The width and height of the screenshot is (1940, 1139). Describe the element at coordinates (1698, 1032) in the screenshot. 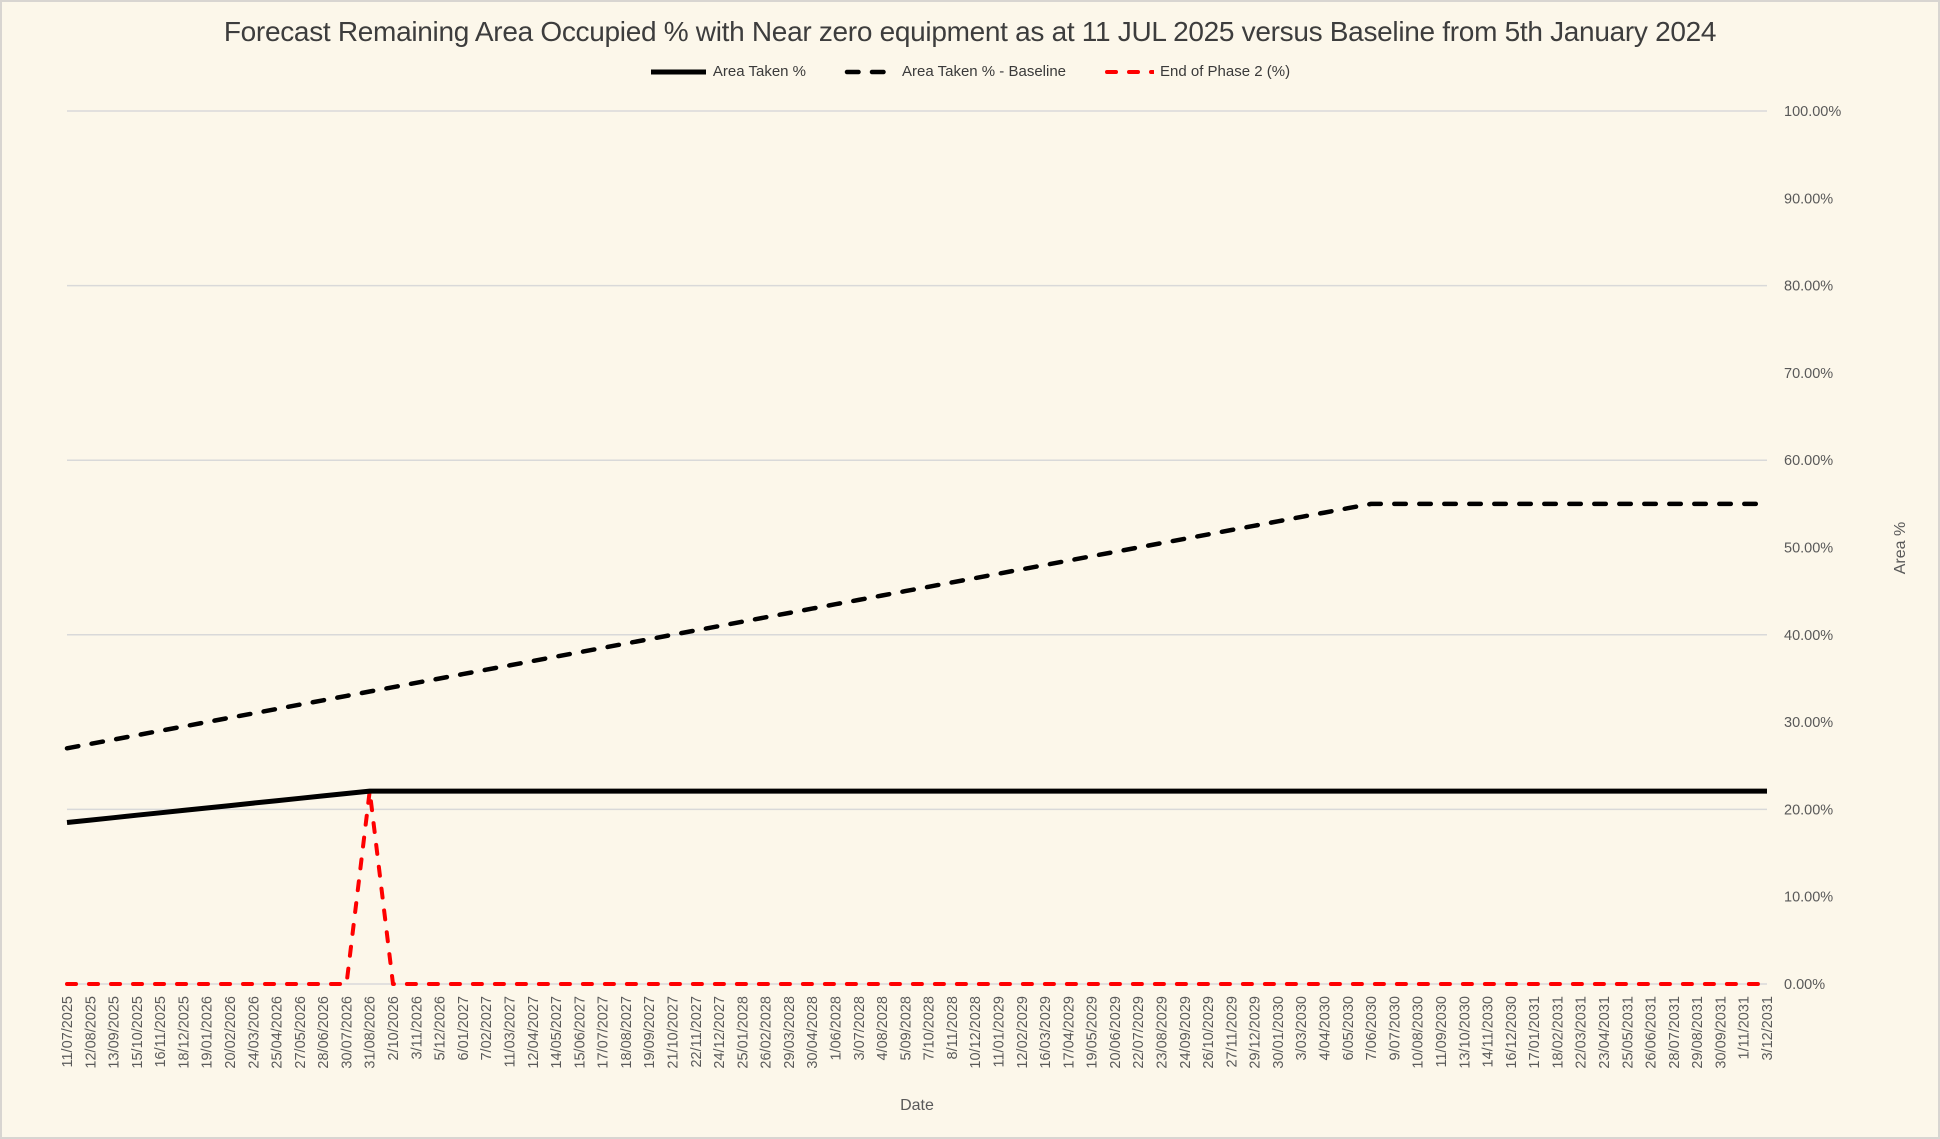

I see `x-tick-label: 29/08/2031` at that location.